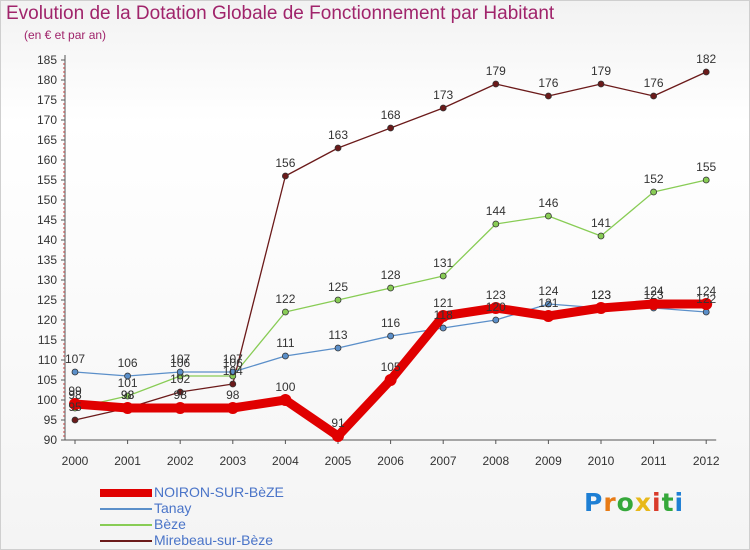 The image size is (750, 550). Describe the element at coordinates (654, 461) in the screenshot. I see `x-tick-label: 2011` at that location.